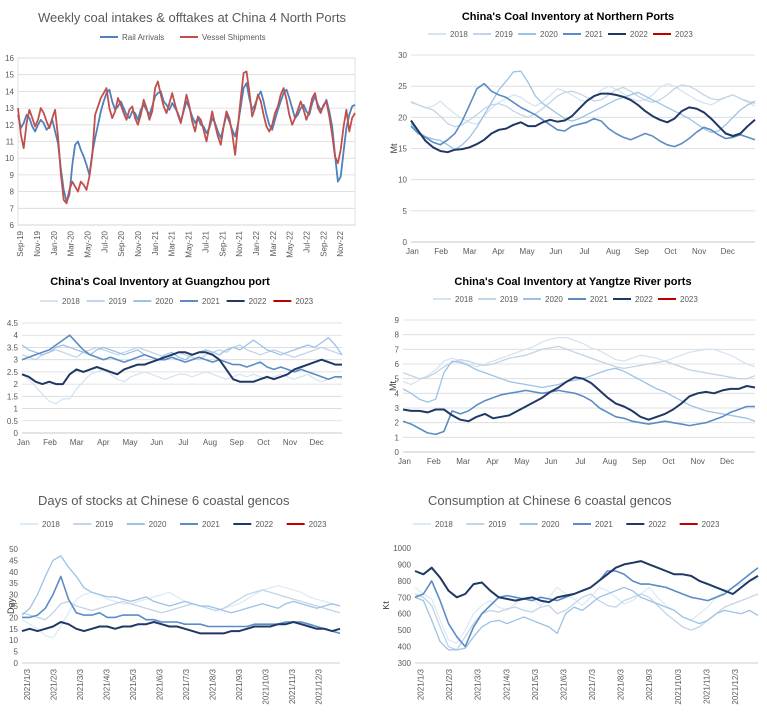 The image size is (767, 725). Describe the element at coordinates (318, 686) in the screenshot. I see `x-tick-label: 2021/12/3` at that location.